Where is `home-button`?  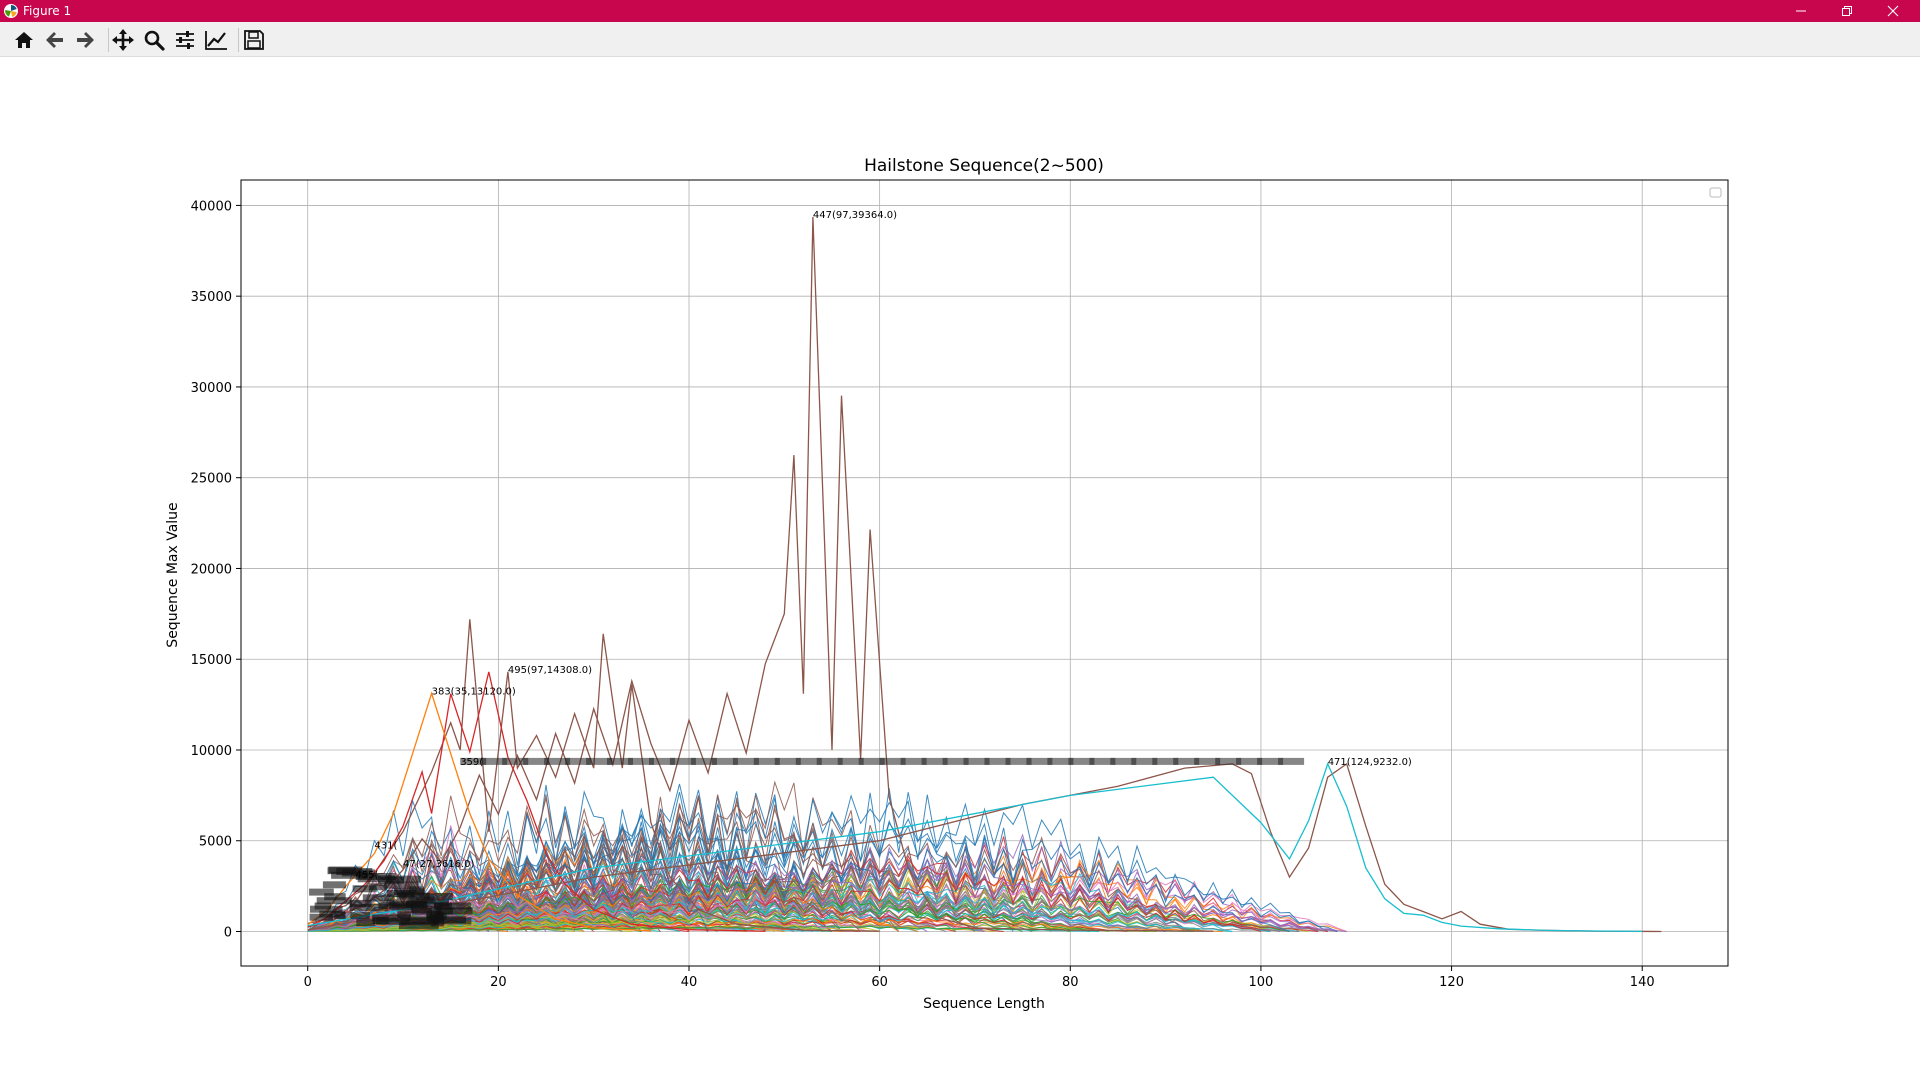 home-button is located at coordinates (24, 40).